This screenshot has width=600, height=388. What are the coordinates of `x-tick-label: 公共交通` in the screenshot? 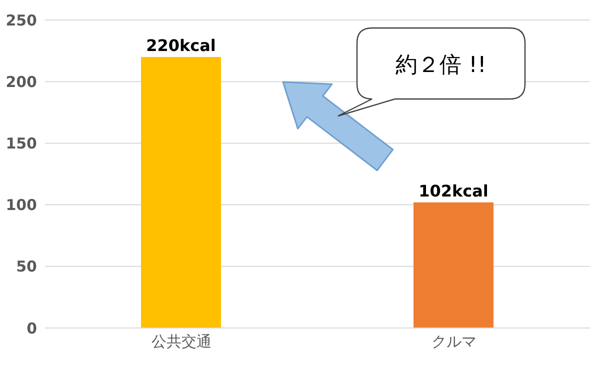 It's located at (181, 341).